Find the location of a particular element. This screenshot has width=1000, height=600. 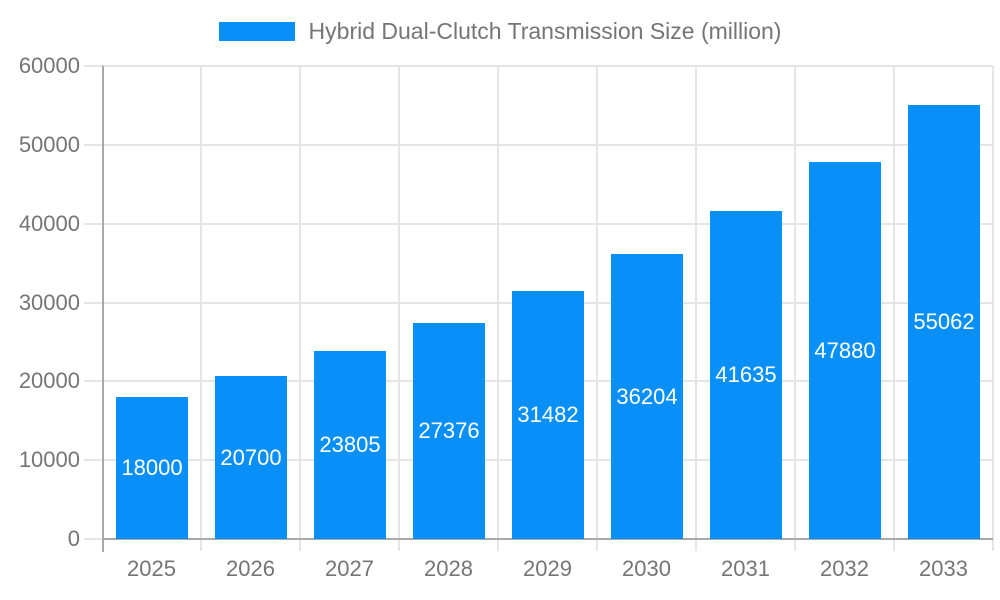

bar-2028: 27376 is located at coordinates (449, 431).